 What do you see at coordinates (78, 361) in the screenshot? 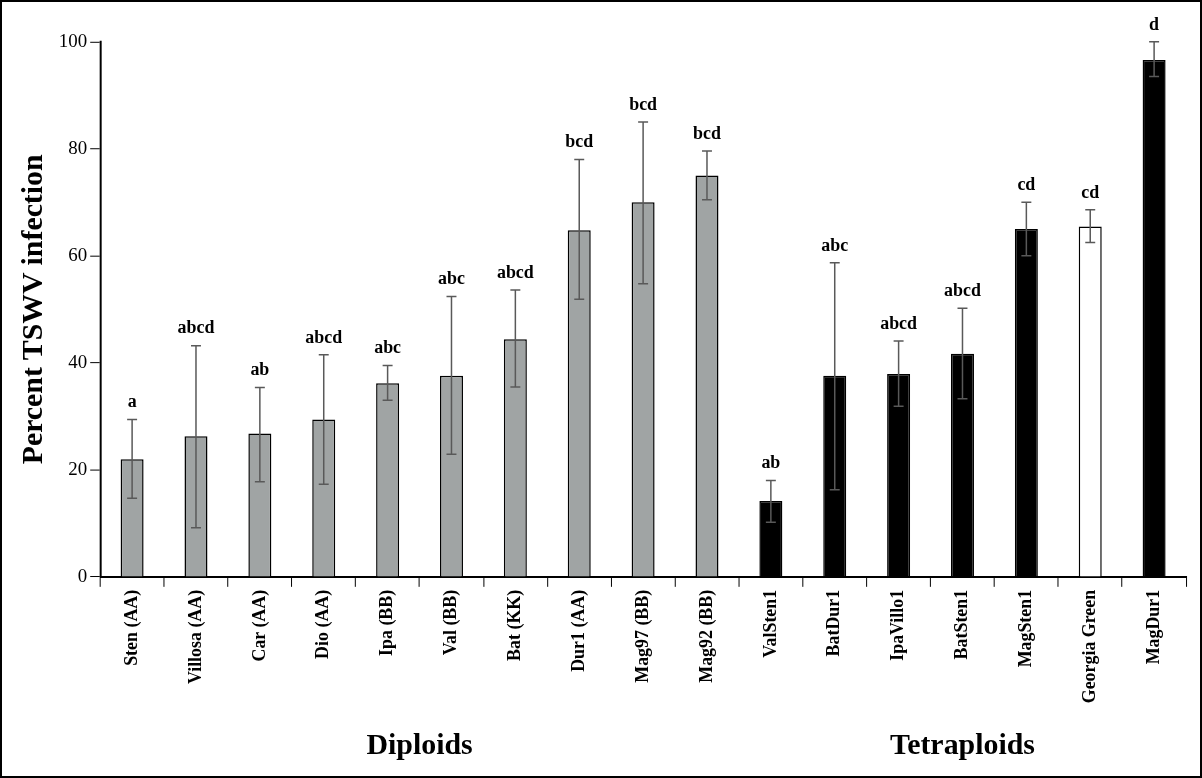
I see `y-tick-label: 40` at bounding box center [78, 361].